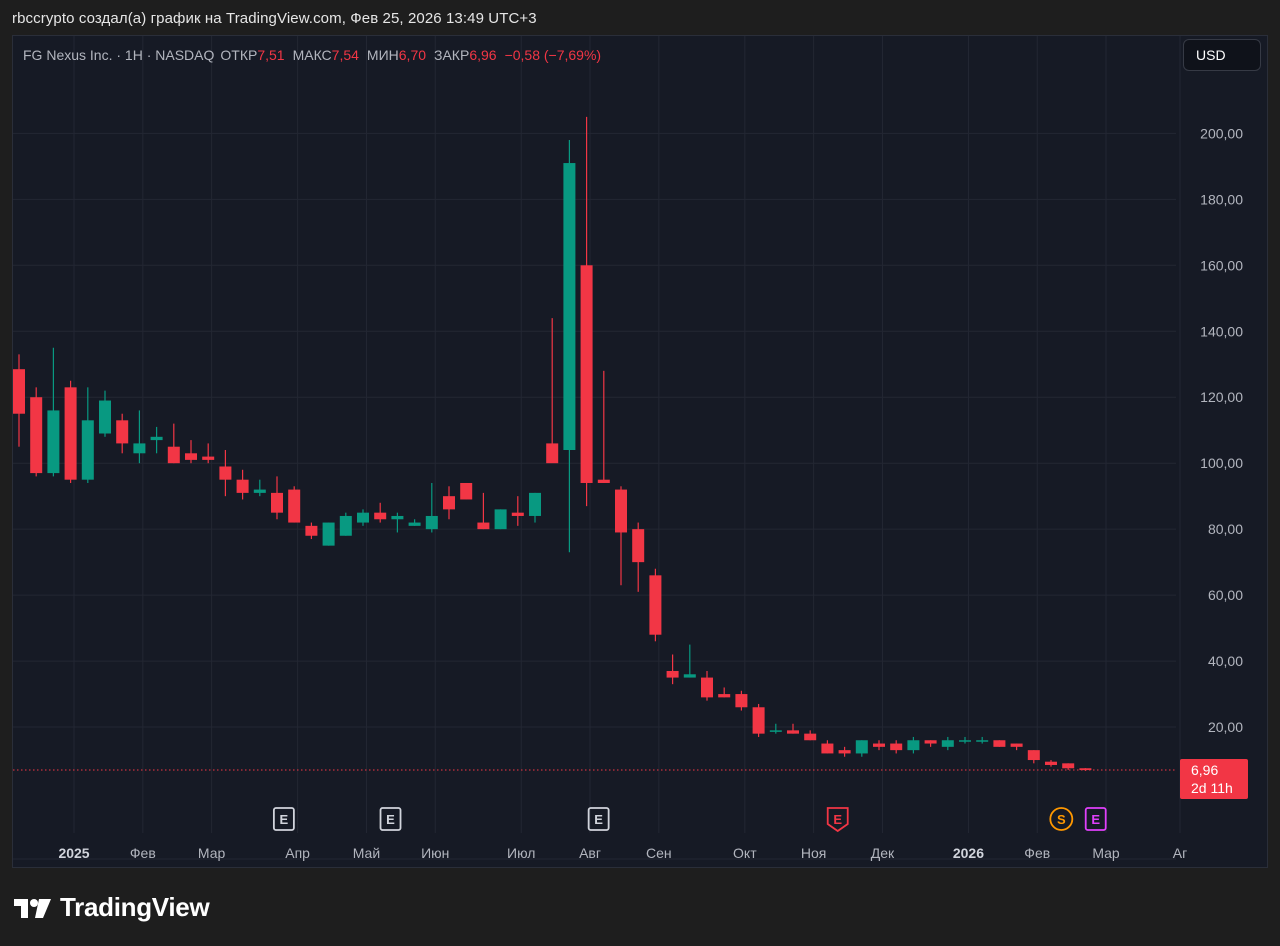 The image size is (1280, 946). Describe the element at coordinates (590, 853) in the screenshot. I see `x-tick-label: Авг` at that location.